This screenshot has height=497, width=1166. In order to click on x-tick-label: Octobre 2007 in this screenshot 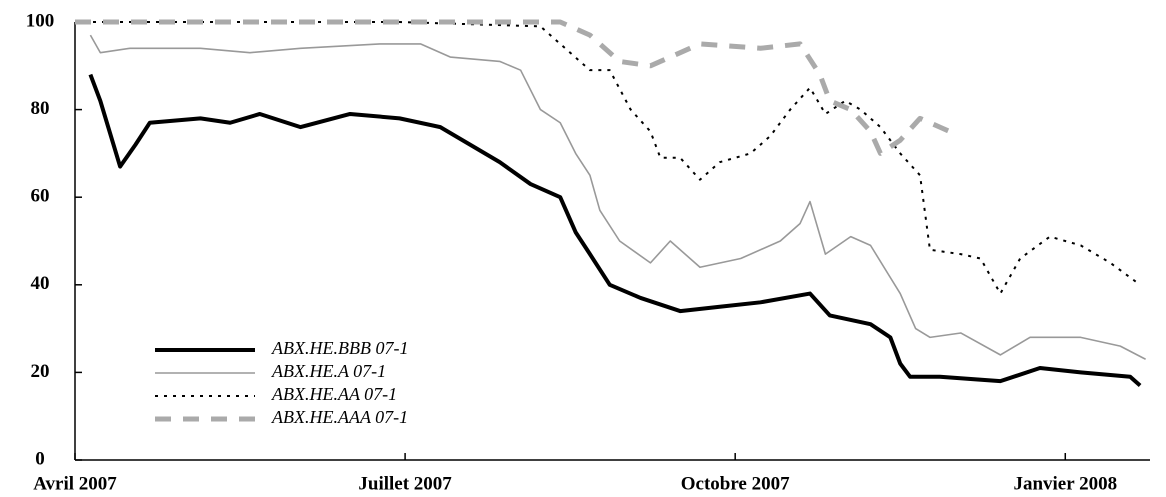, I will do `click(735, 483)`.